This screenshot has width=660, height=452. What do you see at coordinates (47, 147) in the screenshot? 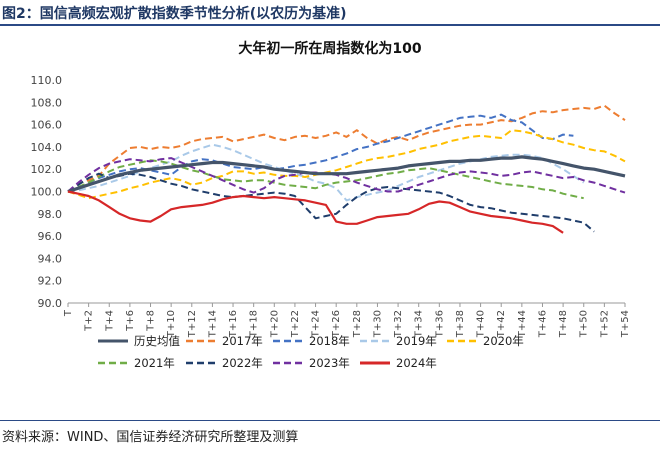
I see `y-tick-label: 104.0` at bounding box center [47, 147].